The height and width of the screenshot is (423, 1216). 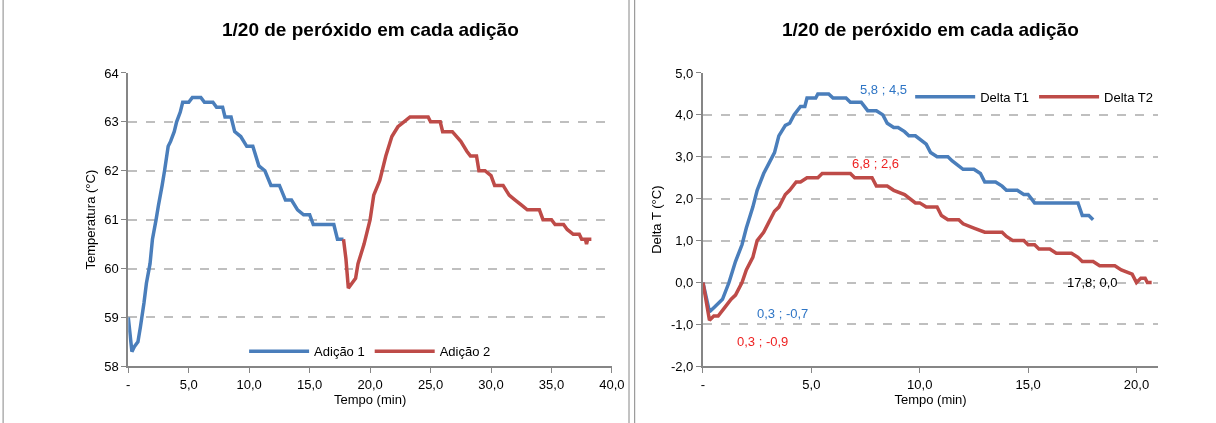 I want to click on y-tick-label: 4,0, so click(x=684, y=115).